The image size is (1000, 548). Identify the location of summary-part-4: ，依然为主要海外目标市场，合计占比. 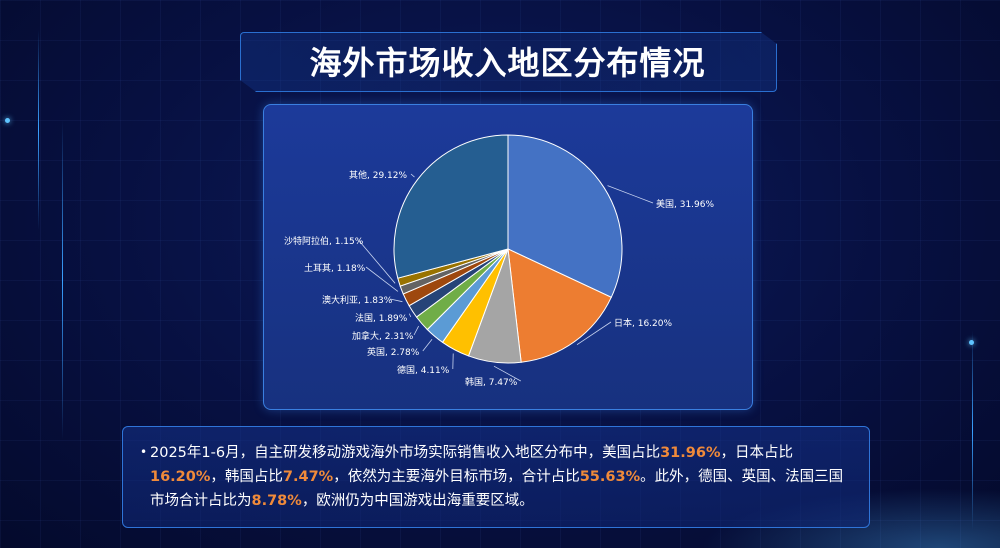
(456, 477).